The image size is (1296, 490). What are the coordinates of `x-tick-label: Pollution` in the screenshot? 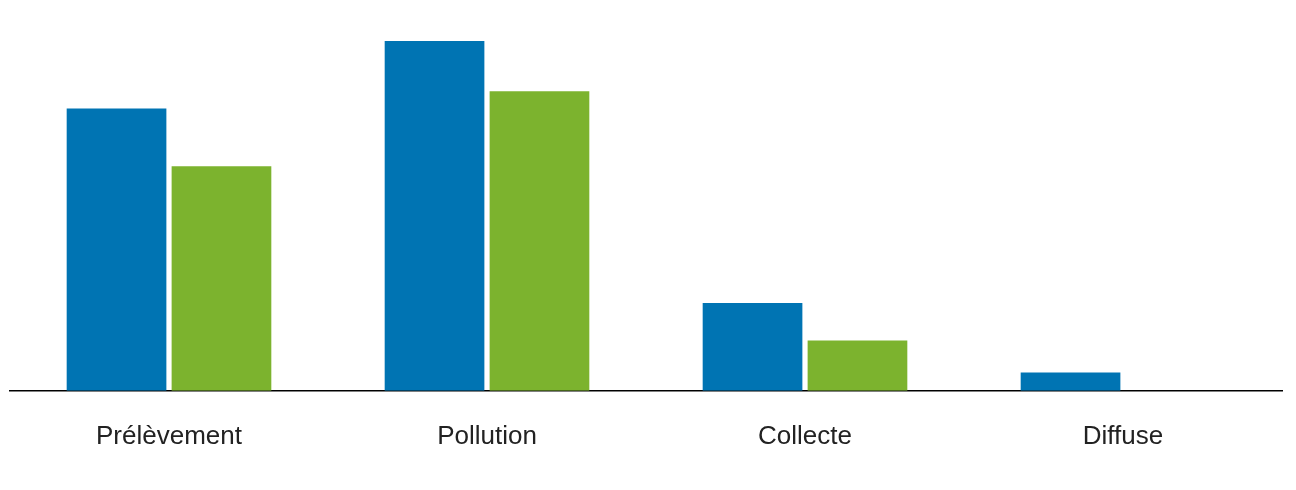 It's located at (487, 434).